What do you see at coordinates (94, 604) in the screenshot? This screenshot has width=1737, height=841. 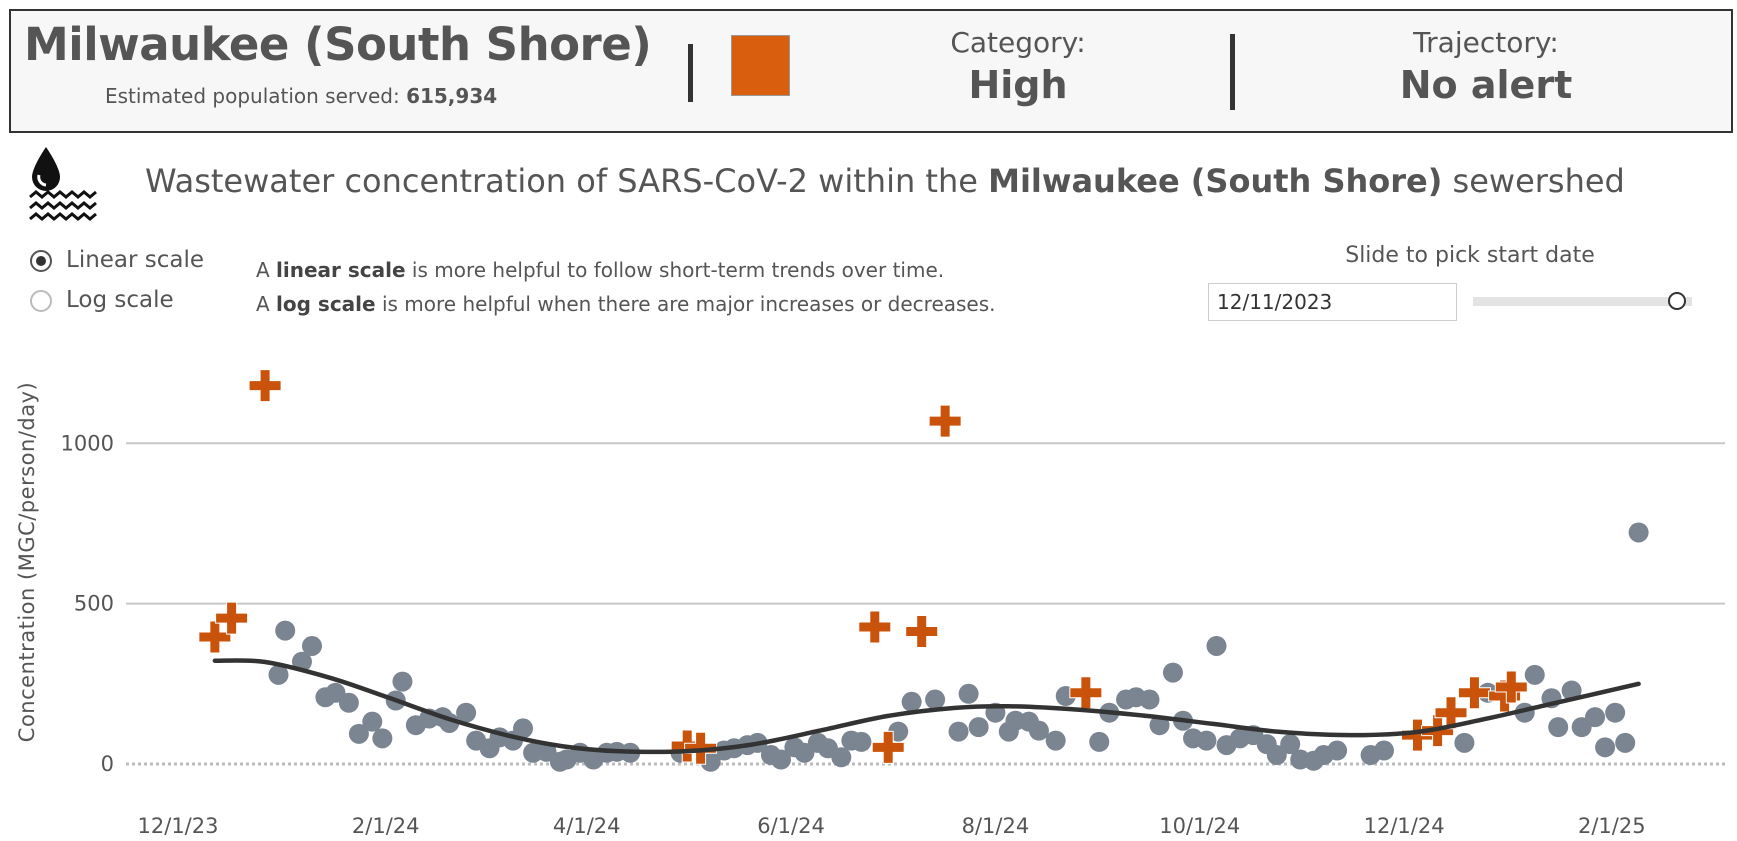 I see `y-tick-label: 500` at bounding box center [94, 604].